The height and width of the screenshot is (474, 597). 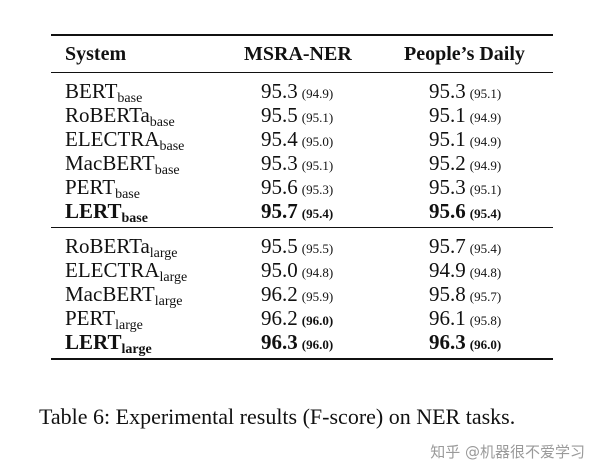 What do you see at coordinates (110, 163) in the screenshot?
I see `model-name: MacBERT` at bounding box center [110, 163].